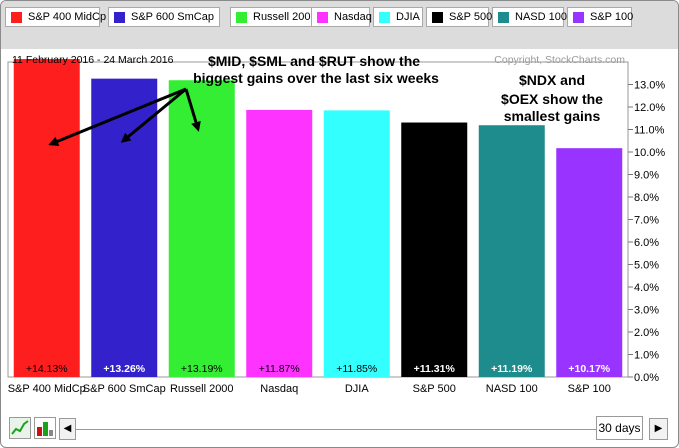 Image resolution: width=679 pixels, height=448 pixels. What do you see at coordinates (589, 369) in the screenshot?
I see `bar-value-label: +10.17%` at bounding box center [589, 369].